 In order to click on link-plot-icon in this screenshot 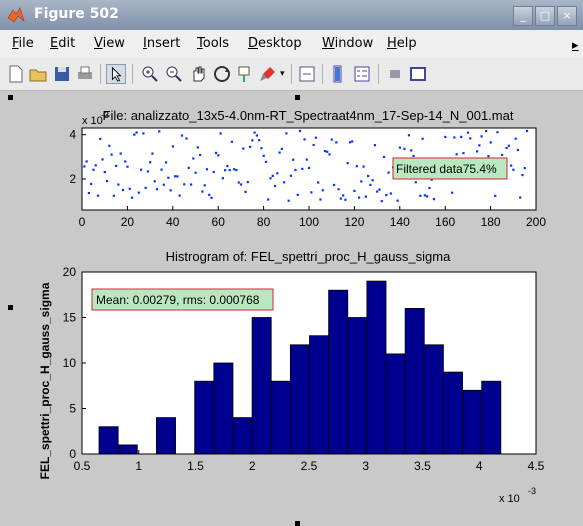, I will do `click(307, 74)`.